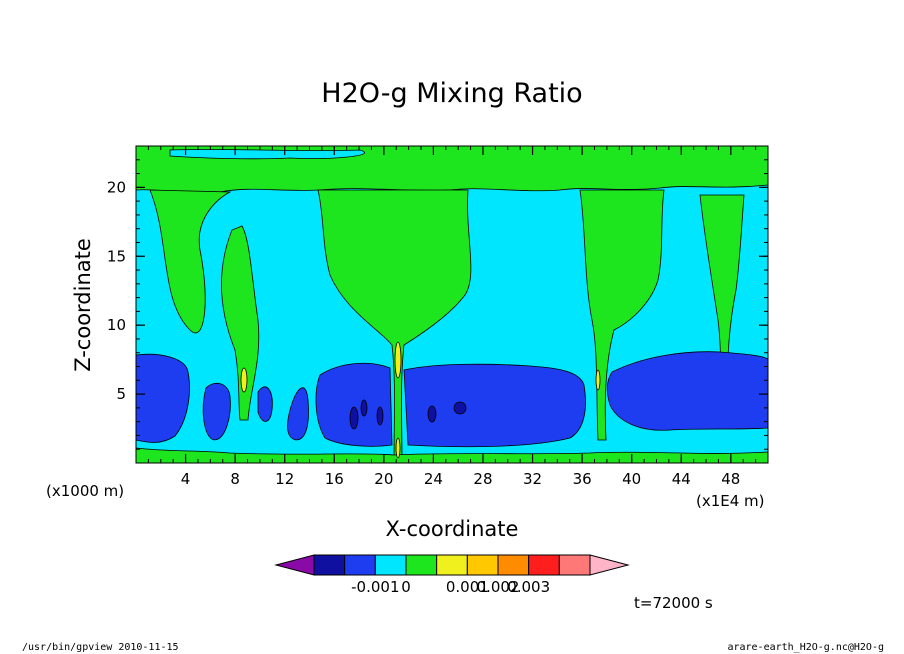 The width and height of the screenshot is (904, 654). What do you see at coordinates (482, 479) in the screenshot?
I see `x-tick-label: 28` at bounding box center [482, 479].